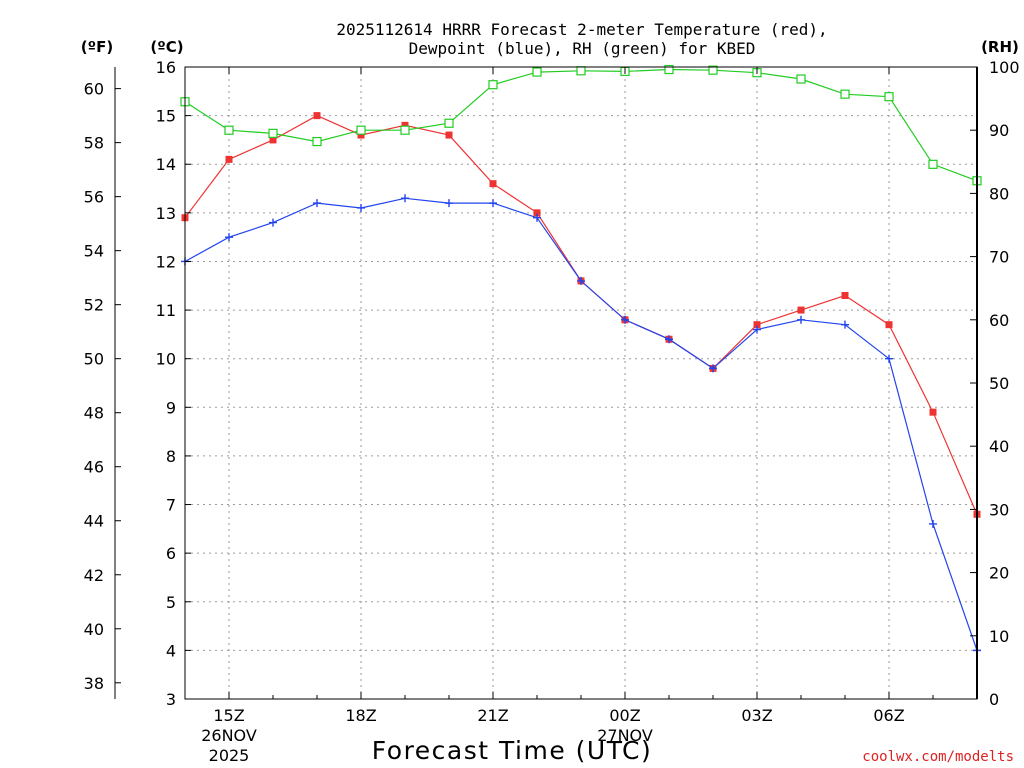 The height and width of the screenshot is (768, 1024). What do you see at coordinates (171, 602) in the screenshot?
I see `celsius-tick-label: 5` at bounding box center [171, 602].